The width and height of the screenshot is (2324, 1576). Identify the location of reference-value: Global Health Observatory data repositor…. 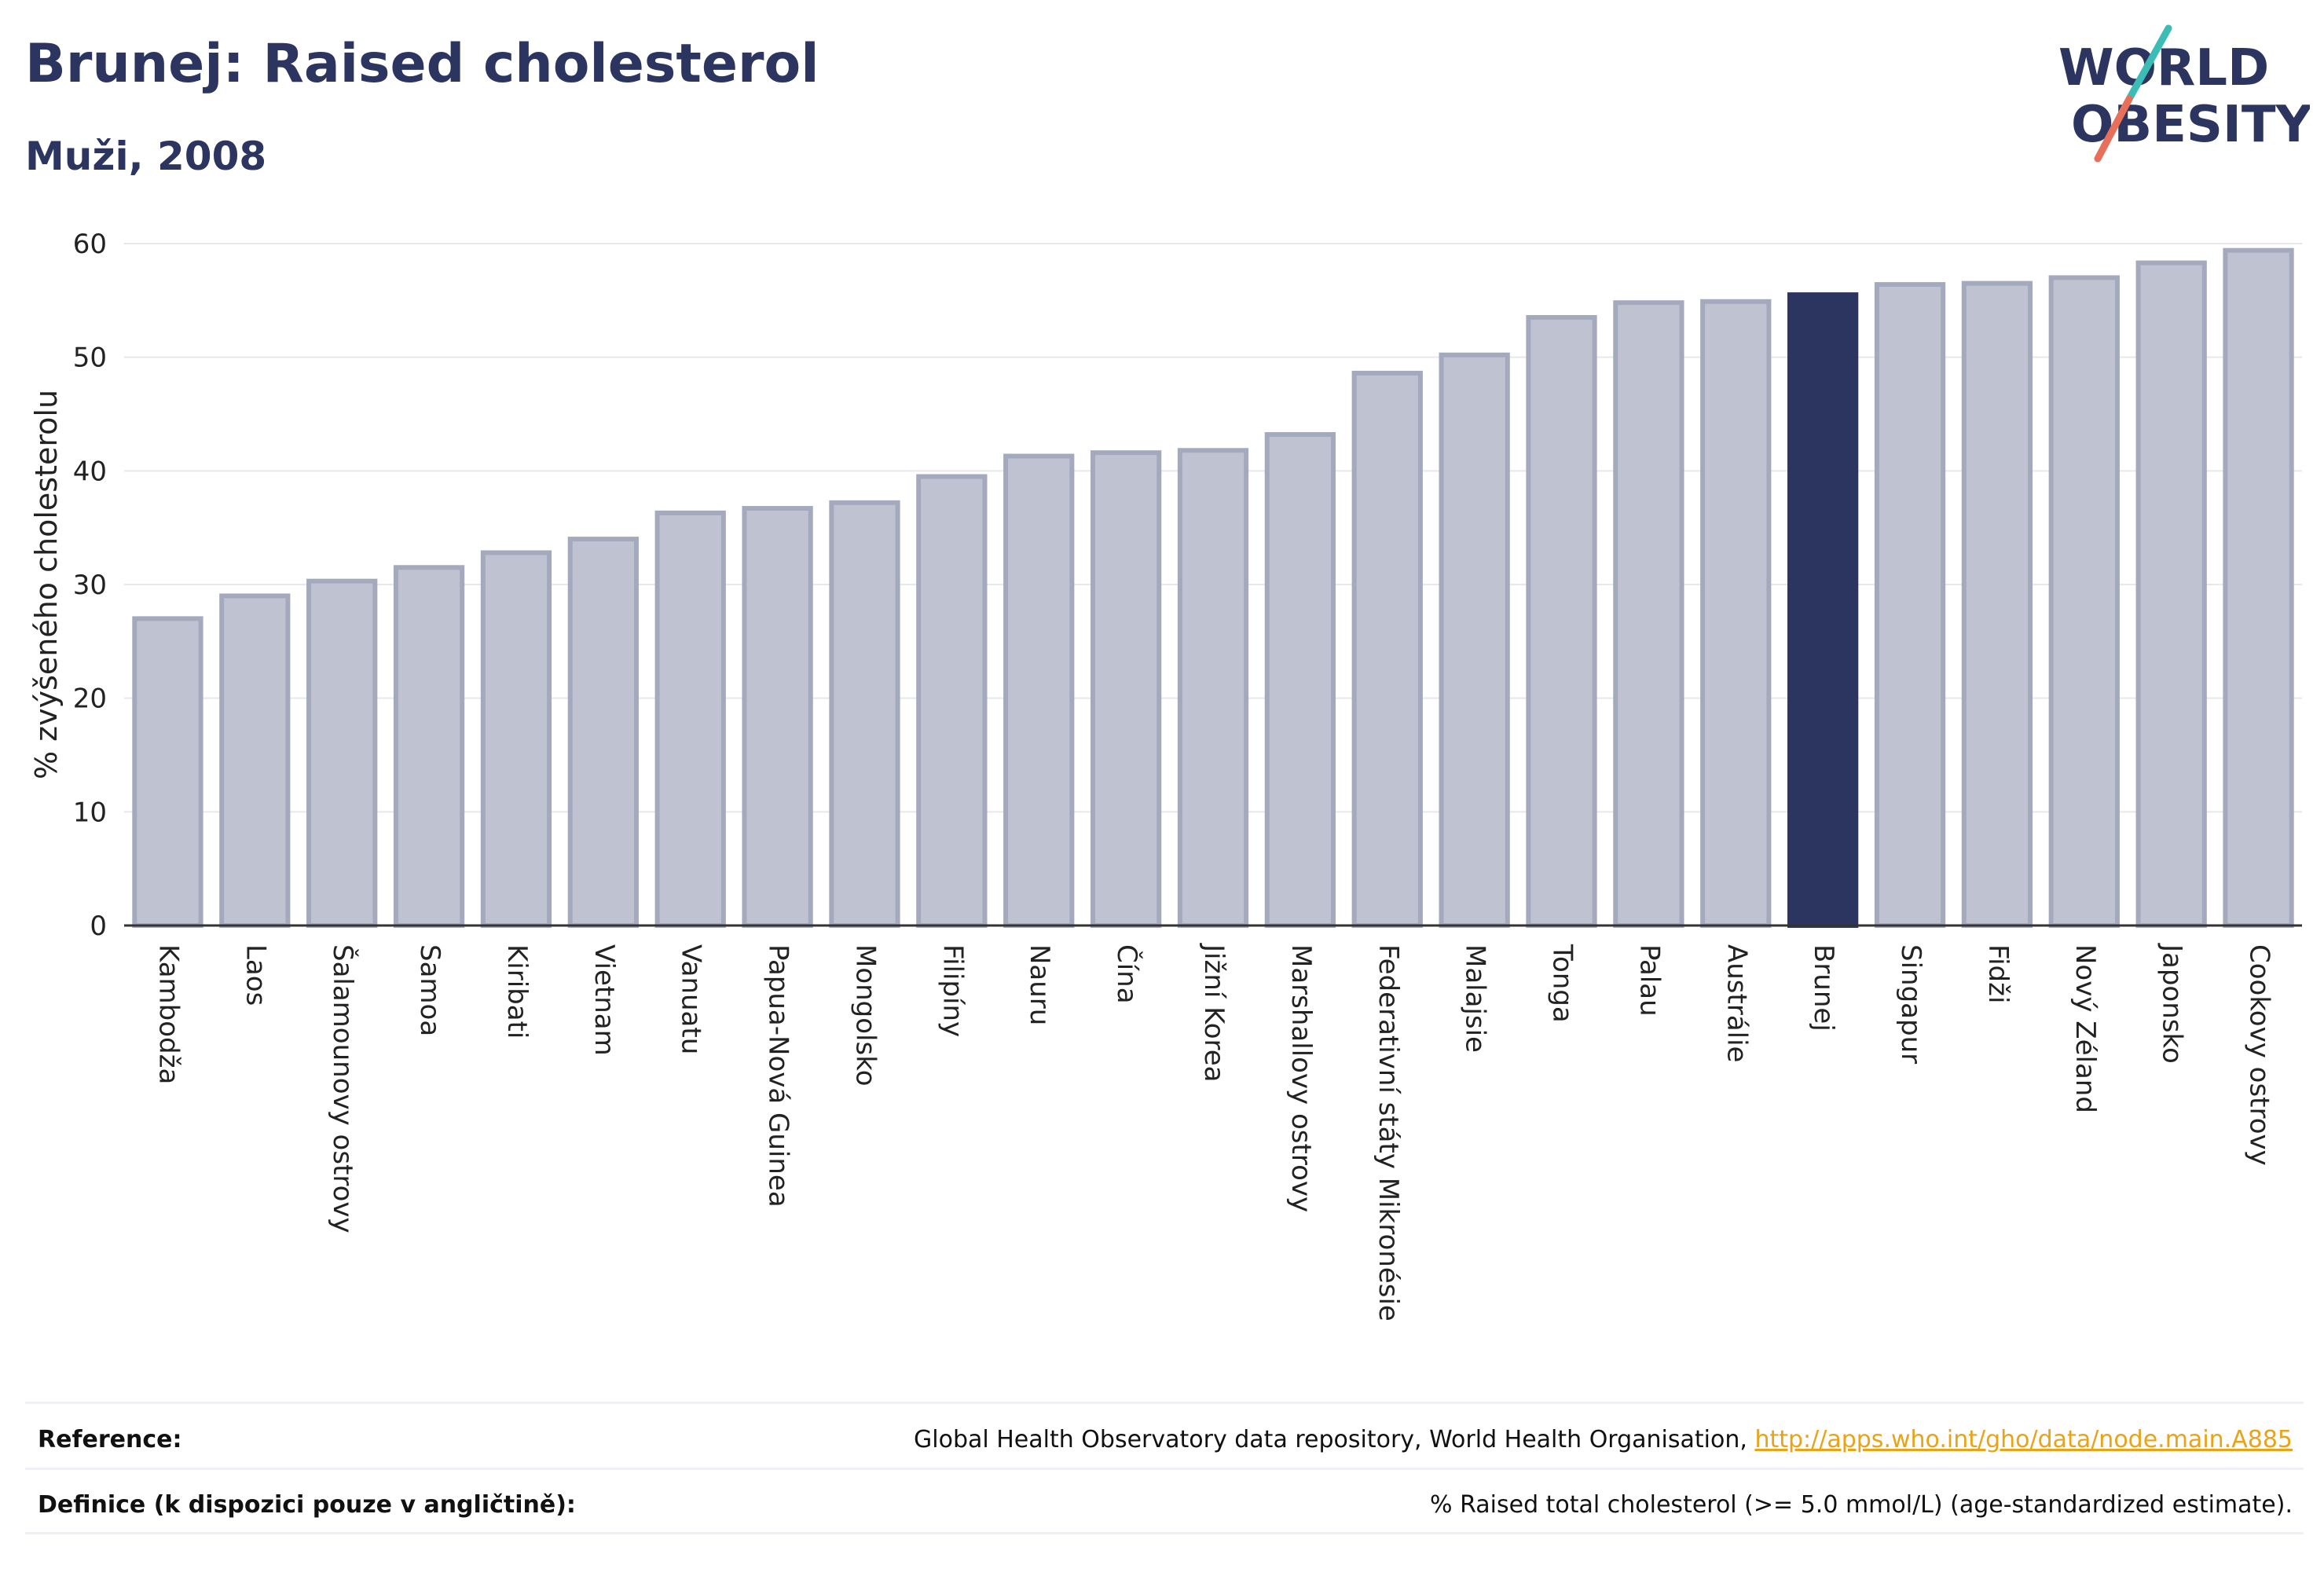
(1603, 1439).